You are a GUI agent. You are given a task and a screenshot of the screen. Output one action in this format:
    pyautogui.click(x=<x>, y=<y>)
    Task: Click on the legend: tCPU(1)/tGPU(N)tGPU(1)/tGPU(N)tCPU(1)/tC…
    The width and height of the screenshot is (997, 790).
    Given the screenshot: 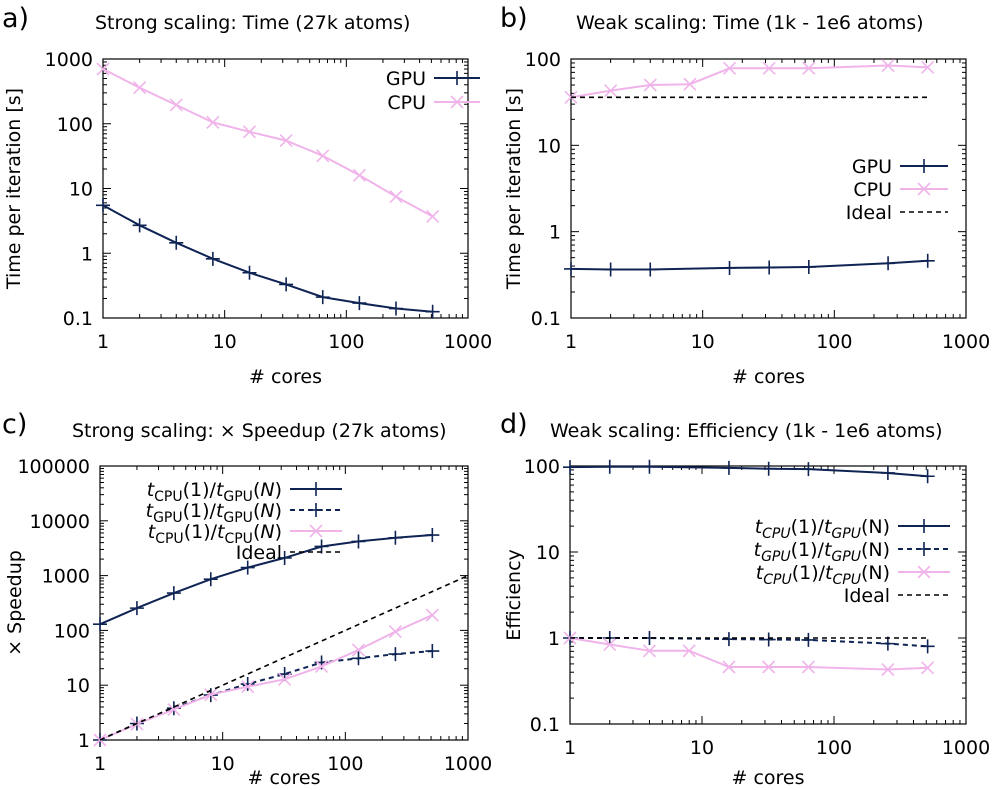 What is the action you would take?
    pyautogui.click(x=244, y=521)
    